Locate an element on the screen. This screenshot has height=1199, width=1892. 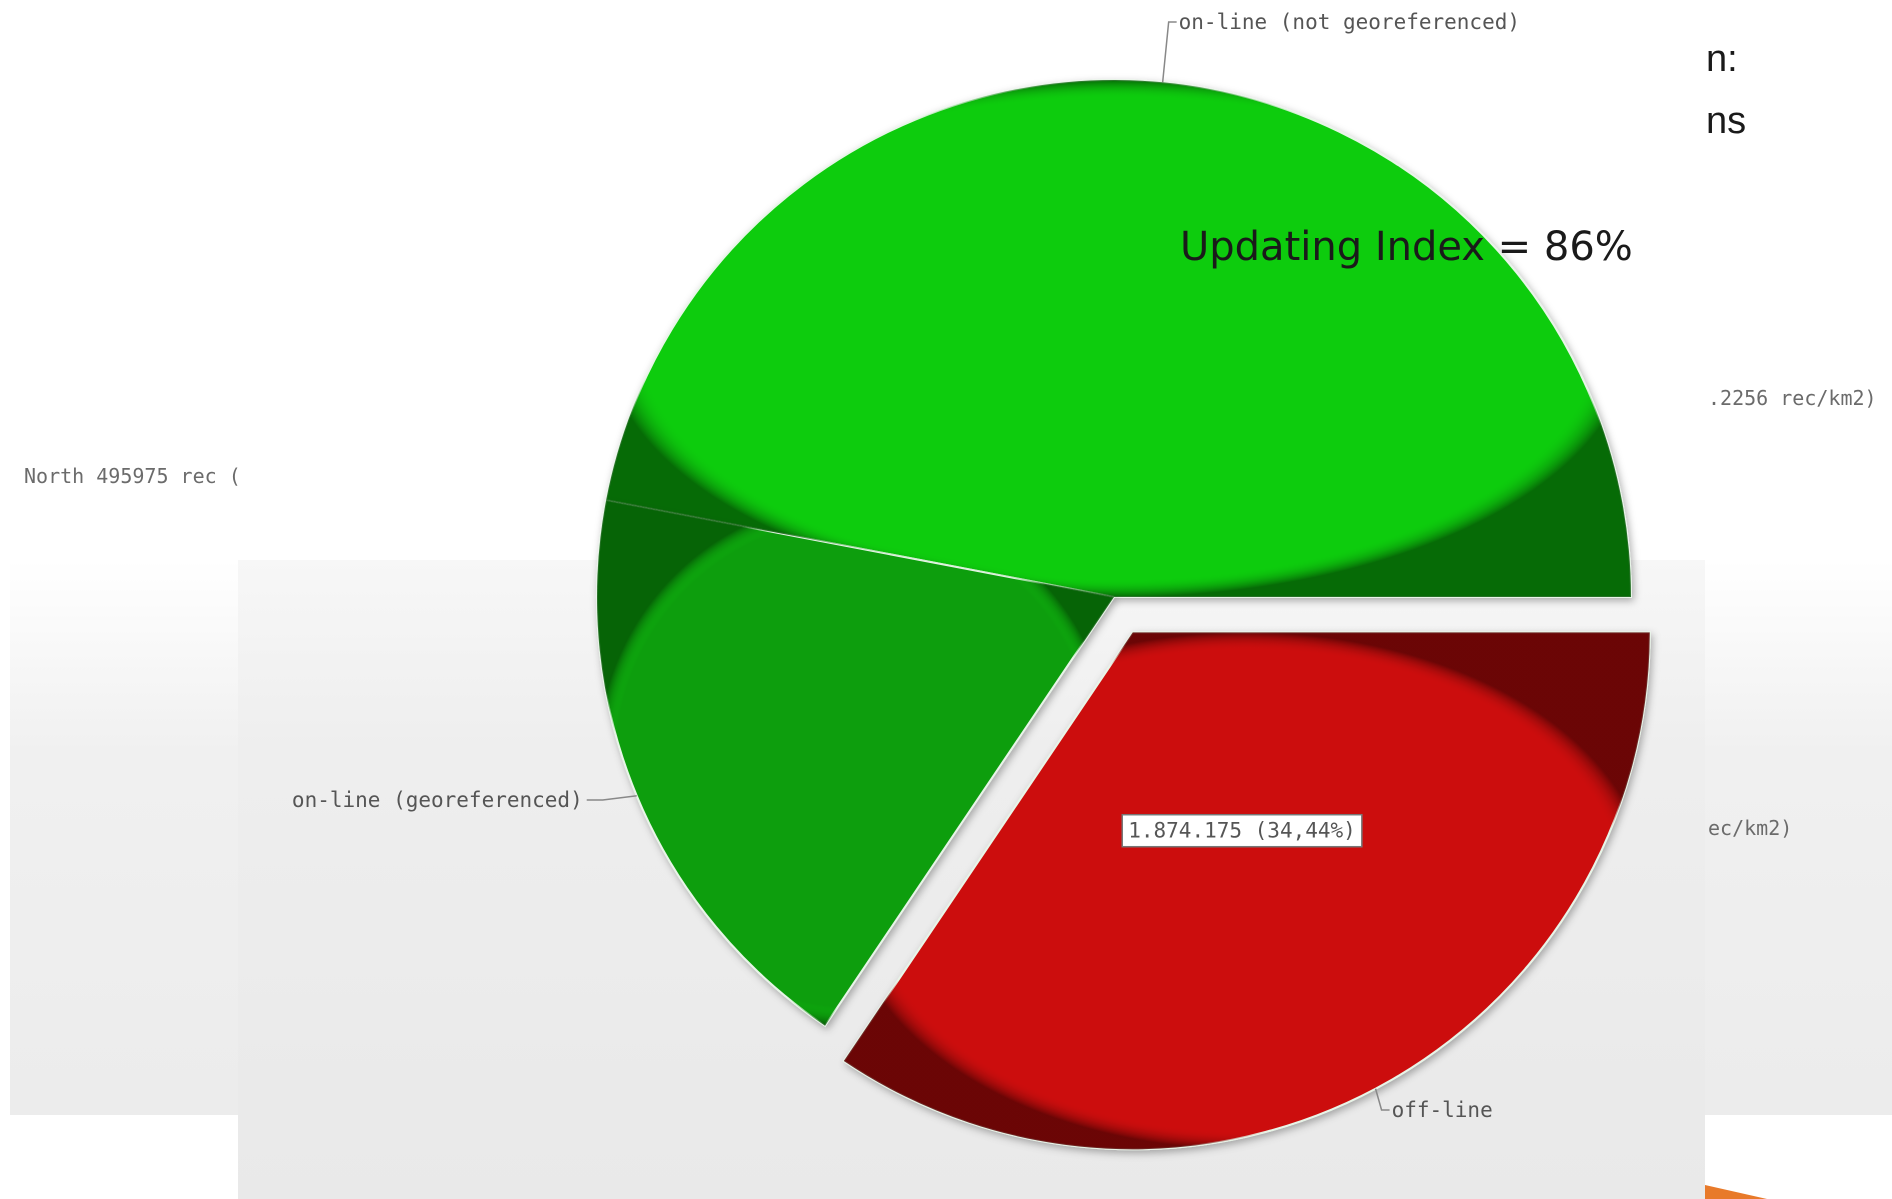
slice-label-off-line: off-line is located at coordinates (1442, 1110).